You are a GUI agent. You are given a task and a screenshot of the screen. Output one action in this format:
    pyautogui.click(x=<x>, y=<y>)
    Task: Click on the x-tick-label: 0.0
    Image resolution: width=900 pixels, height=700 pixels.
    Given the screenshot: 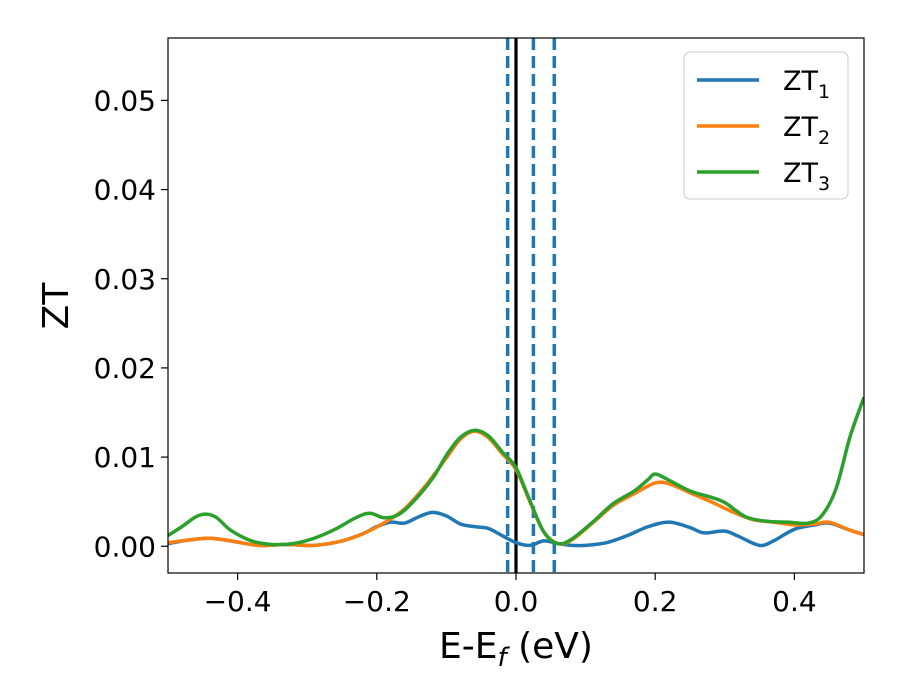 What is the action you would take?
    pyautogui.click(x=516, y=601)
    